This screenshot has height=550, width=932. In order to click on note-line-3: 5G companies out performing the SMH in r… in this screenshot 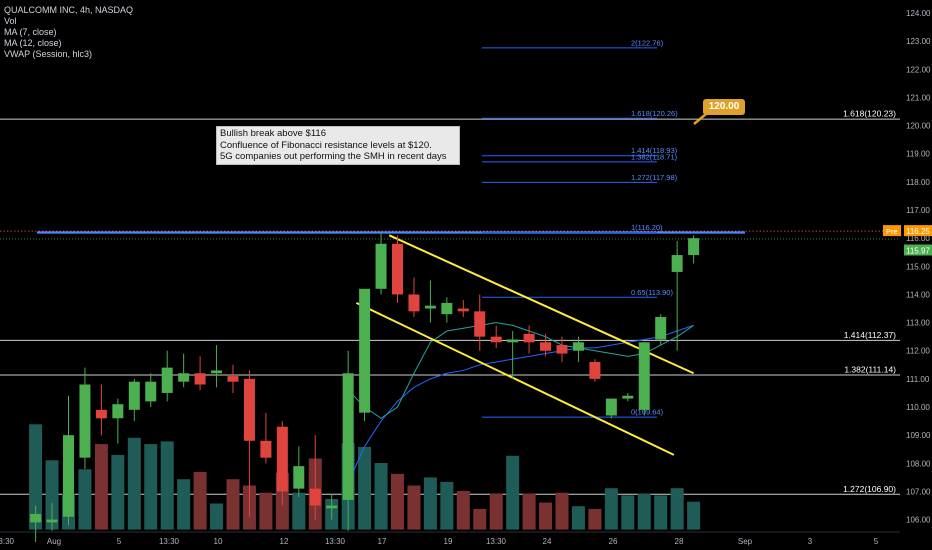, I will do `click(333, 156)`.